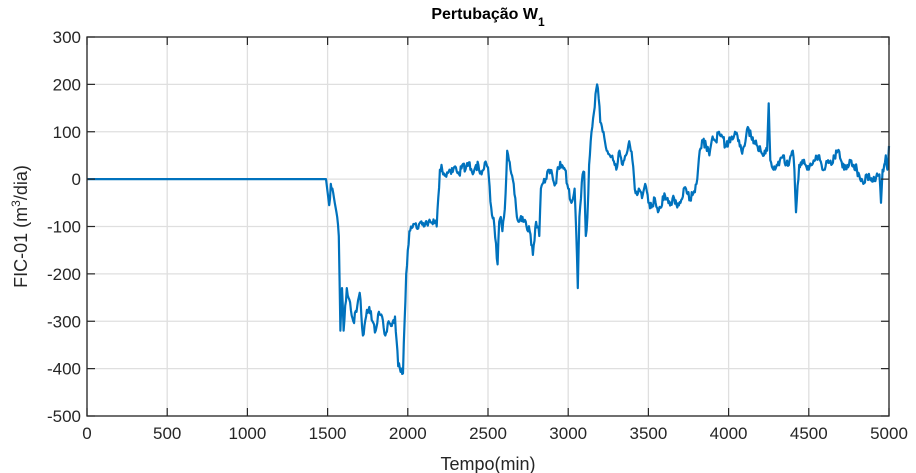 Image resolution: width=916 pixels, height=473 pixels. Describe the element at coordinates (64, 321) in the screenshot. I see `y-tick-label: -300` at that location.